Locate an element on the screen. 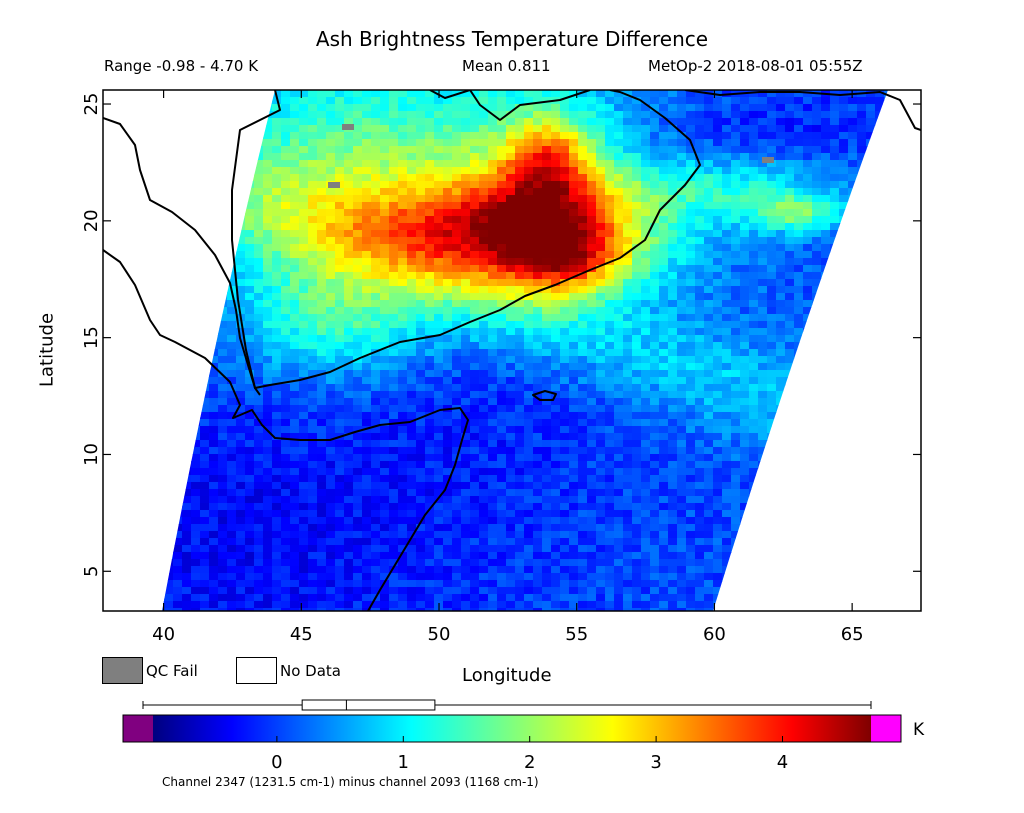  boxplot-box is located at coordinates (368, 705).